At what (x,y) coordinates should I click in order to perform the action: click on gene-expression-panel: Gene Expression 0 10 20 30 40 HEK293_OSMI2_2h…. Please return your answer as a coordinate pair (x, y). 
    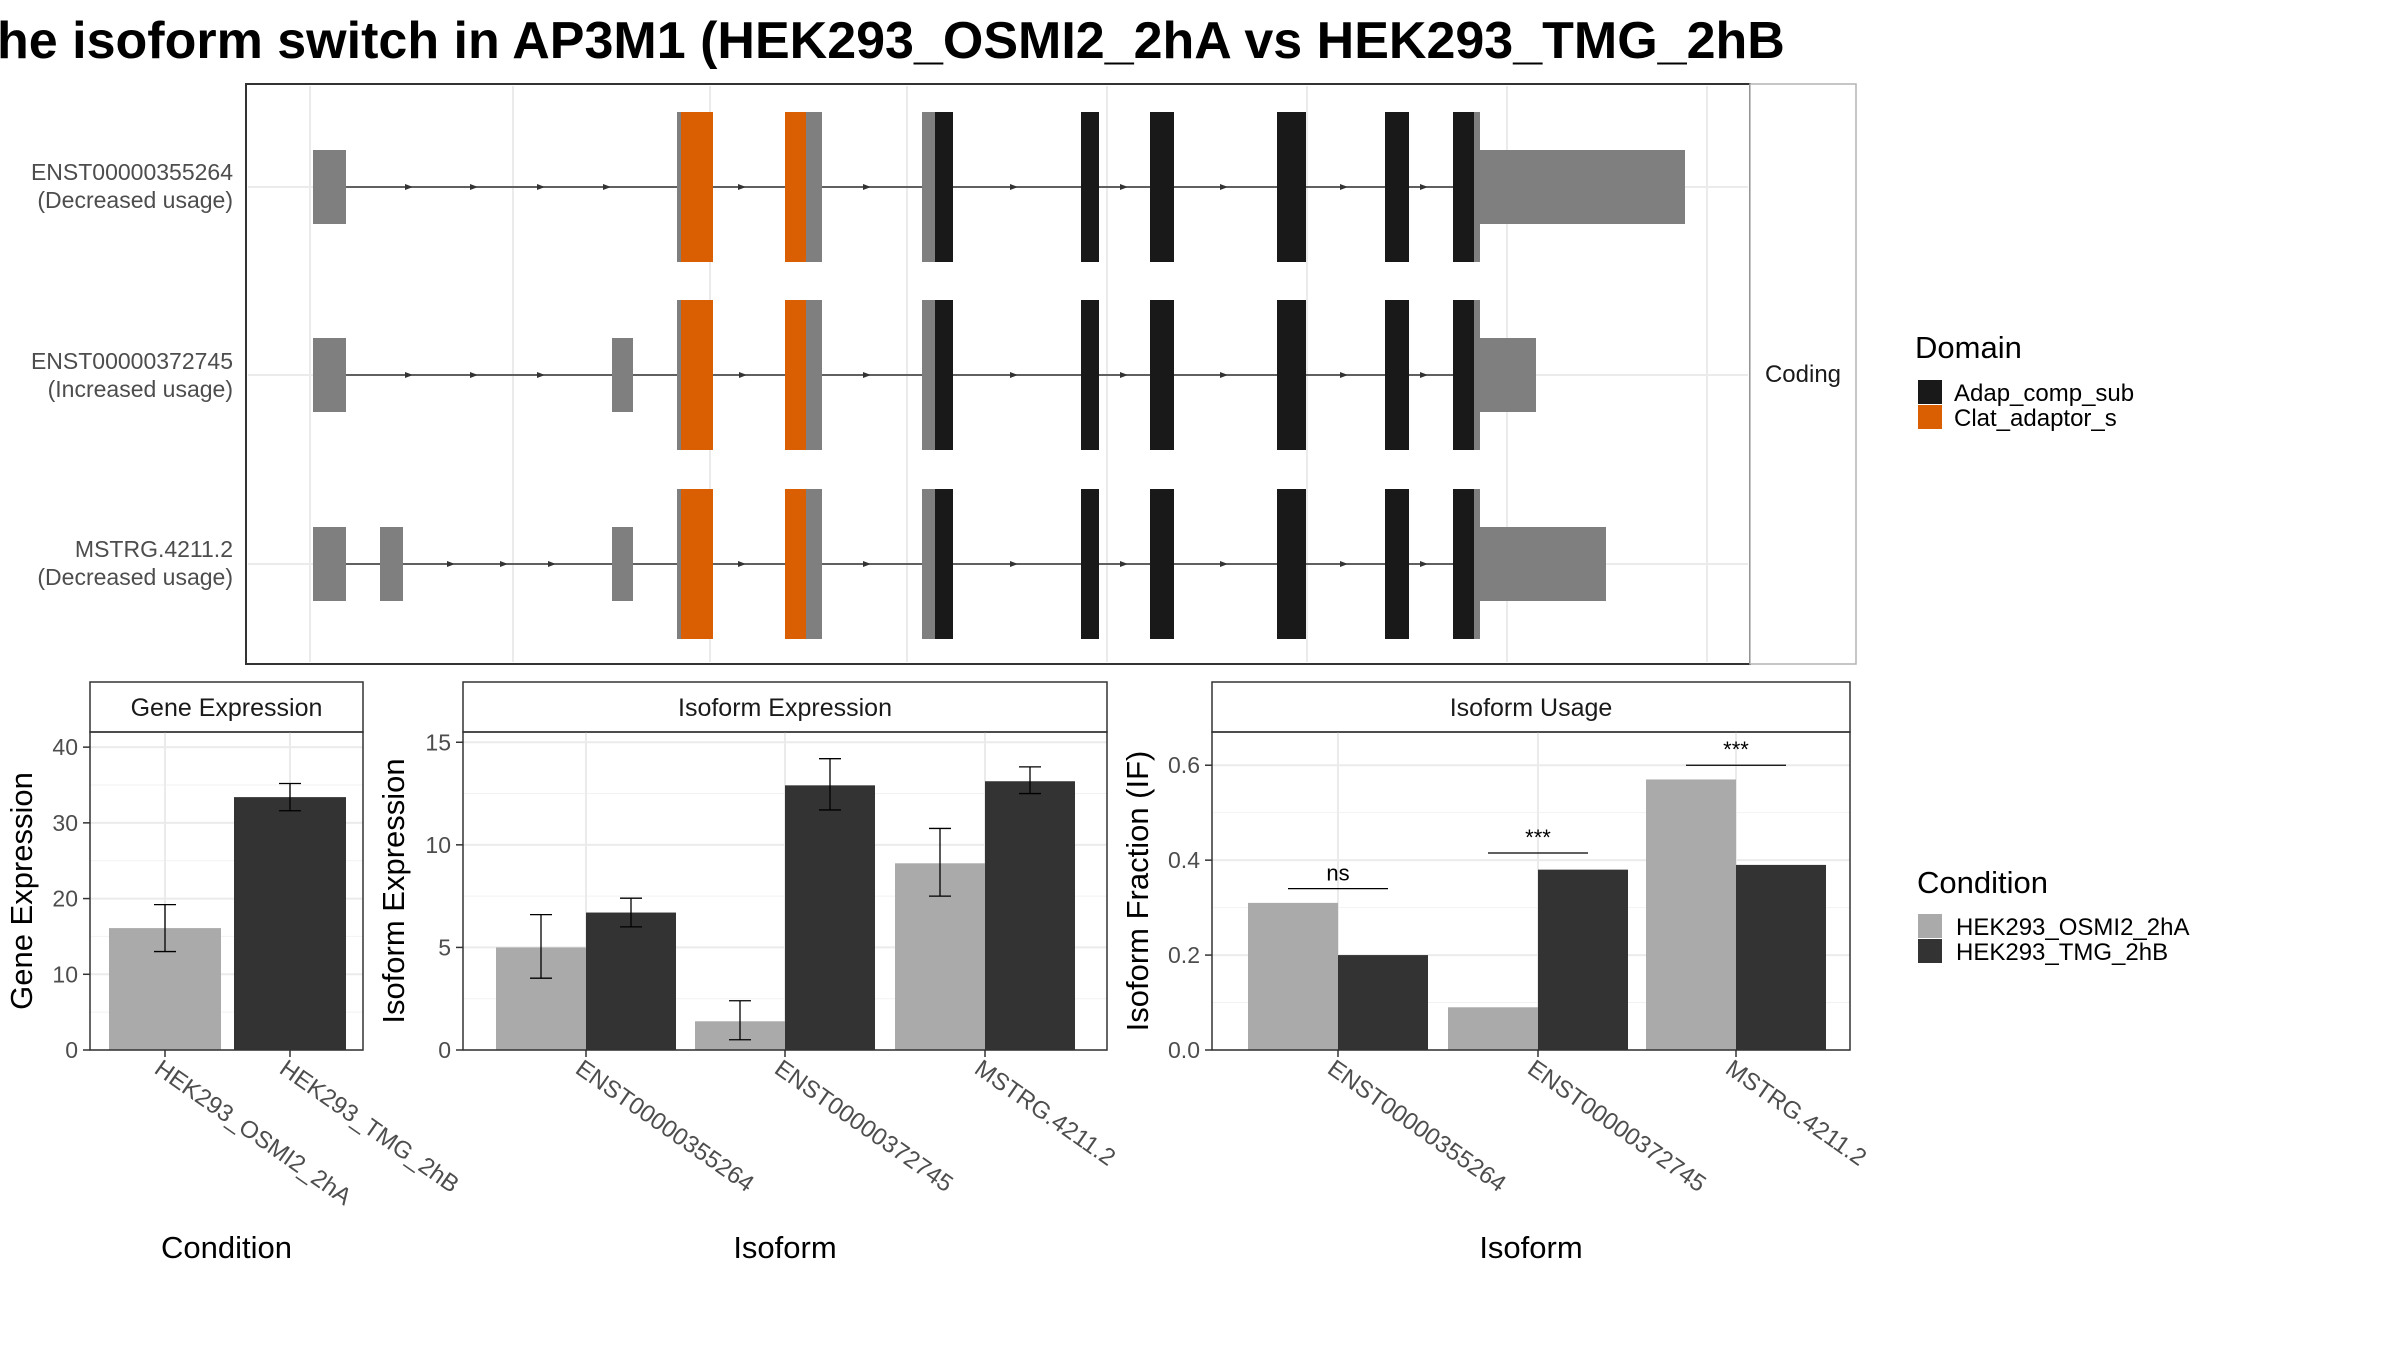
    Looking at the image, I should click on (234, 973).